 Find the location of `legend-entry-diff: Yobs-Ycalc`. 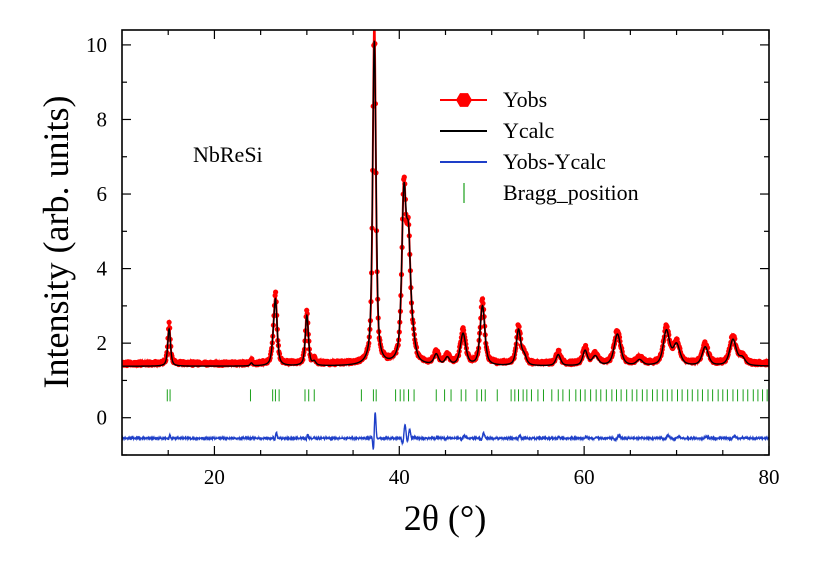

legend-entry-diff: Yobs-Ycalc is located at coordinates (523, 161).